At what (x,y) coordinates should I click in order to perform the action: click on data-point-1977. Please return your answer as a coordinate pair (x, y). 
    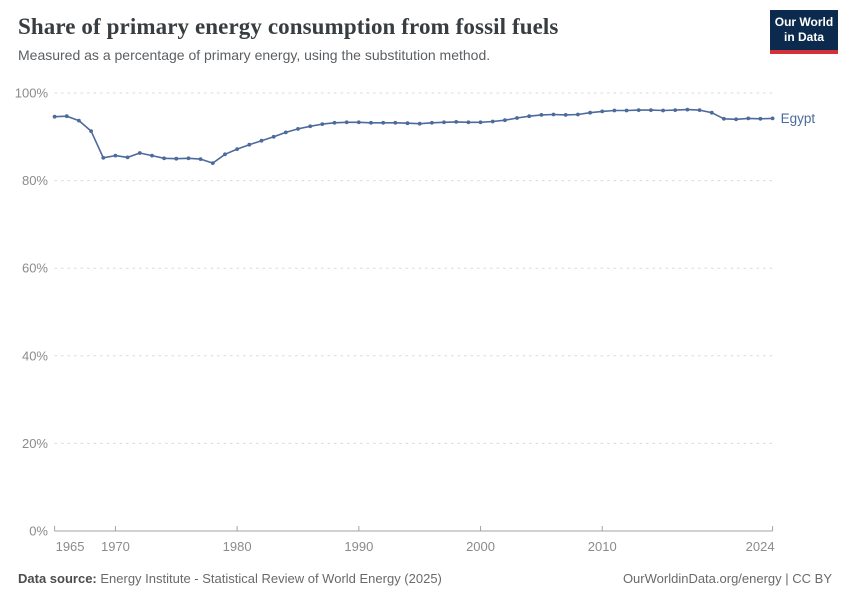
    Looking at the image, I should click on (200, 159).